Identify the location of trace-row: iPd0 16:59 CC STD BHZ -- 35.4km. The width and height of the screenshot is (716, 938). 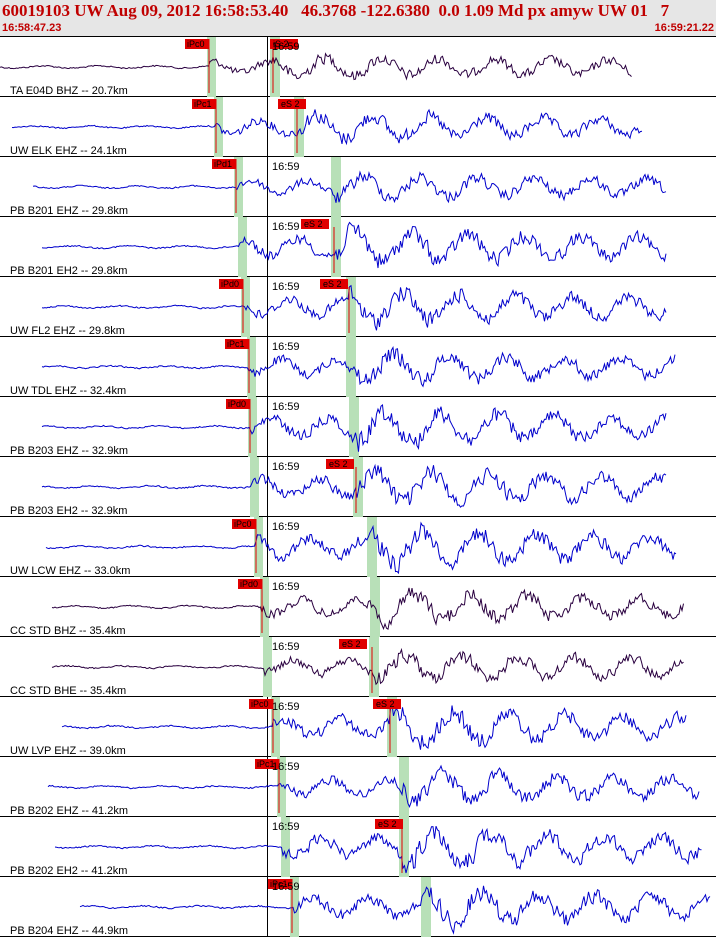
(358, 607).